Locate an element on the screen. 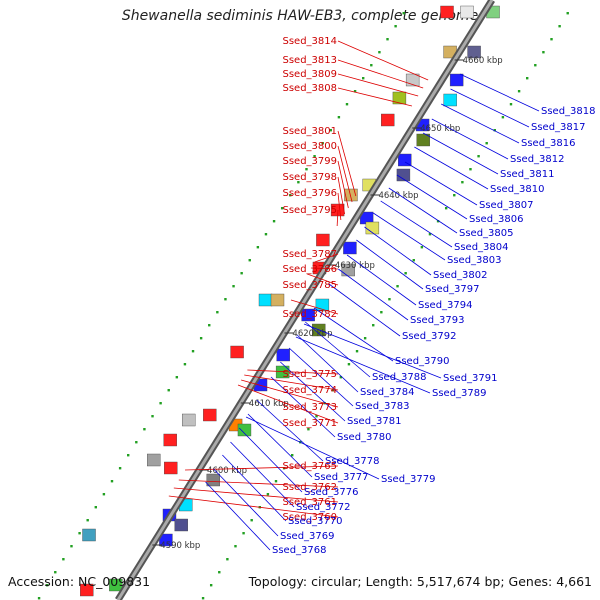 This screenshot has width=600, height=600. gene-label-forward: Ssed_3784 is located at coordinates (387, 392).